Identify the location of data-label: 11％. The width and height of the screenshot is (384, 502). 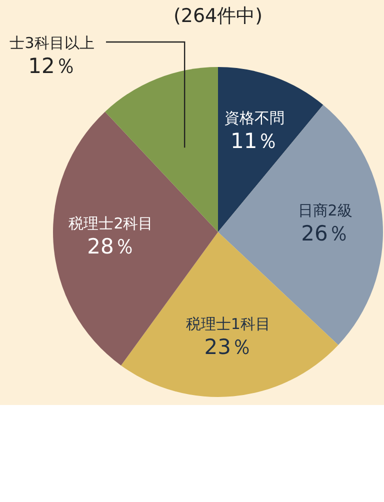
(254, 141).